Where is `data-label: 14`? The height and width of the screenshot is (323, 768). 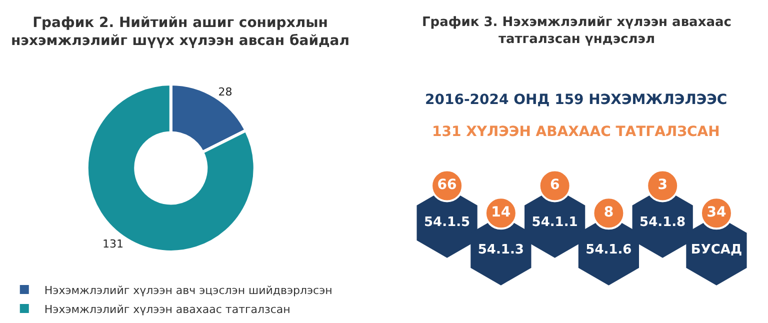
data-label: 14 is located at coordinates (501, 212).